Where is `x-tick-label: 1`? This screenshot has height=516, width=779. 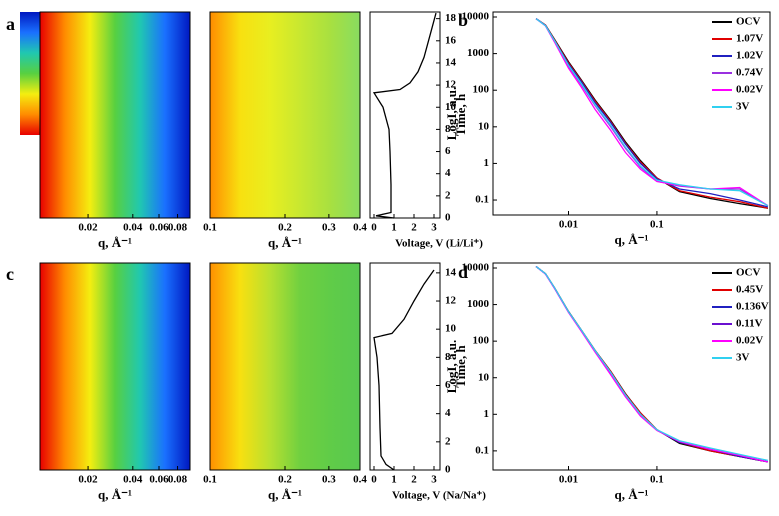 x-tick-label: 1 is located at coordinates (394, 480).